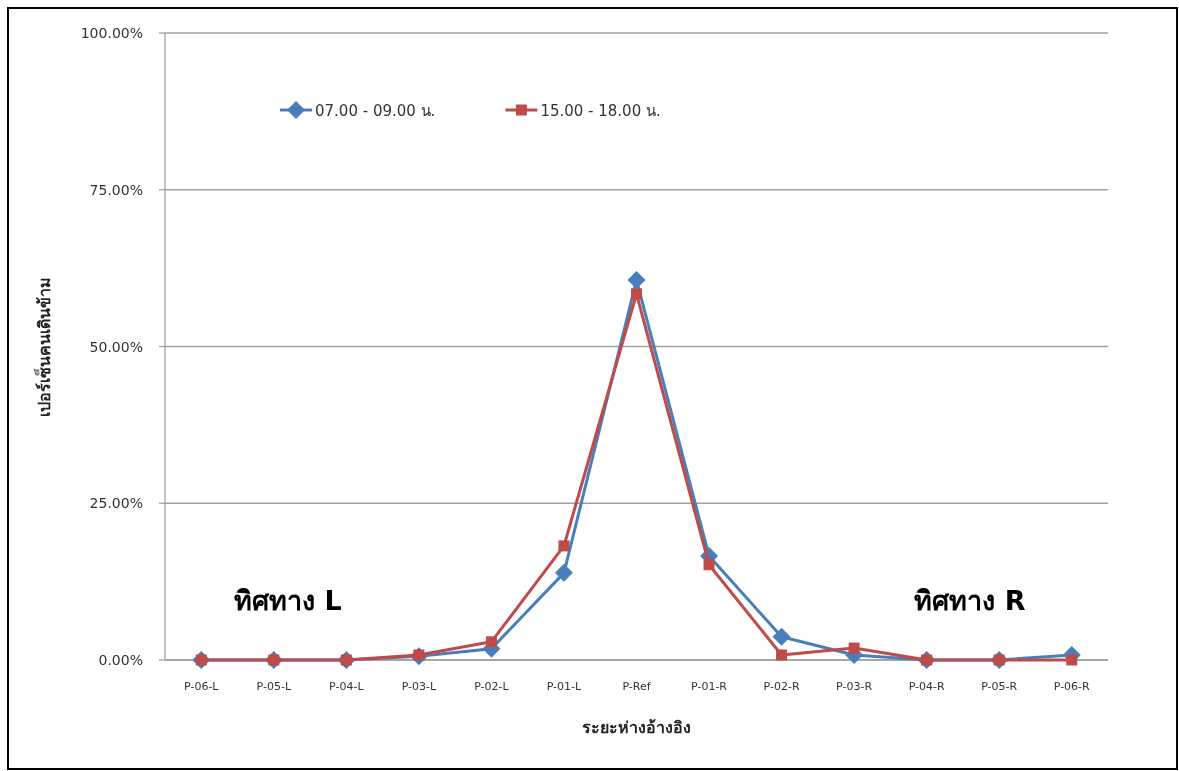 The width and height of the screenshot is (1179, 771). I want to click on x-tick-label: P-03-R, so click(854, 686).